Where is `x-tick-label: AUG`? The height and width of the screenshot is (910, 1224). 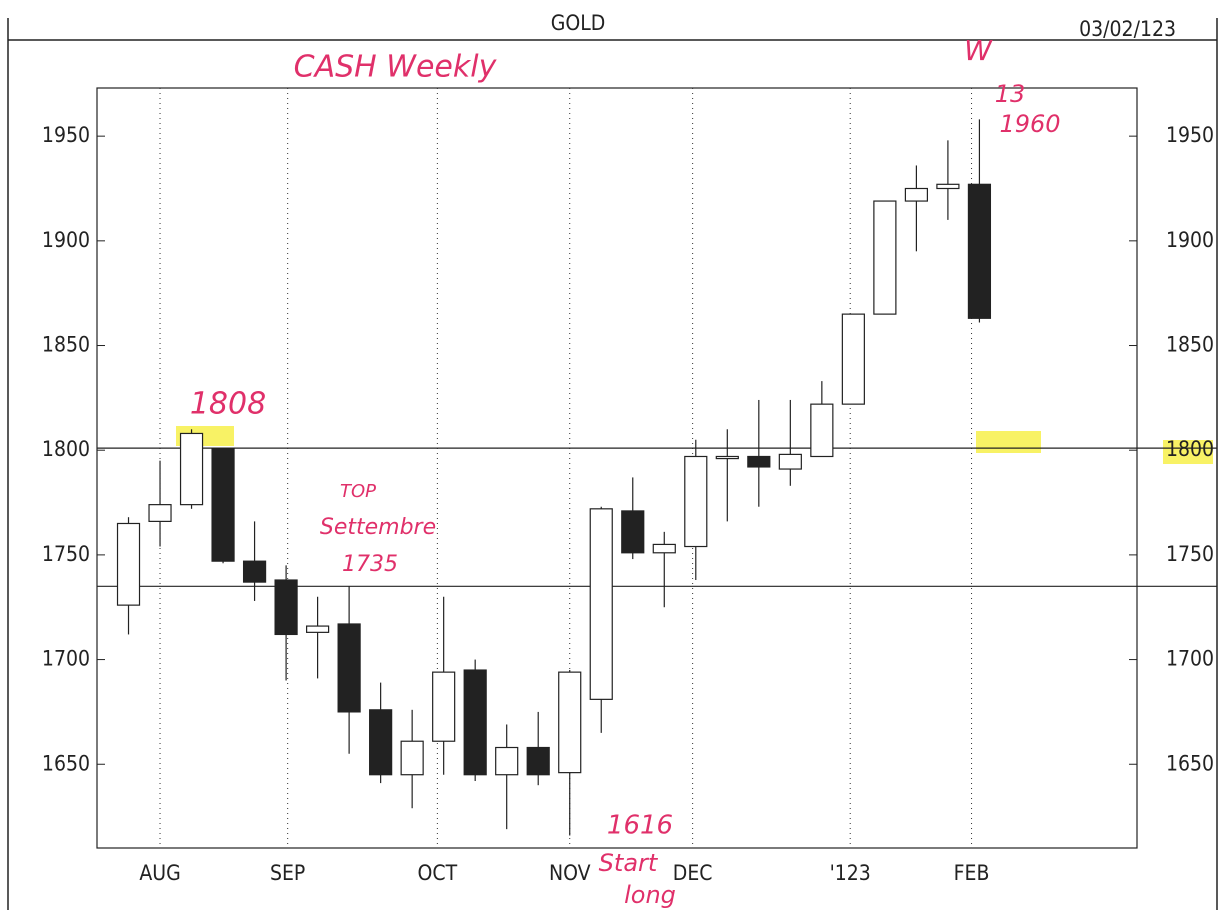 x-tick-label: AUG is located at coordinates (159, 873).